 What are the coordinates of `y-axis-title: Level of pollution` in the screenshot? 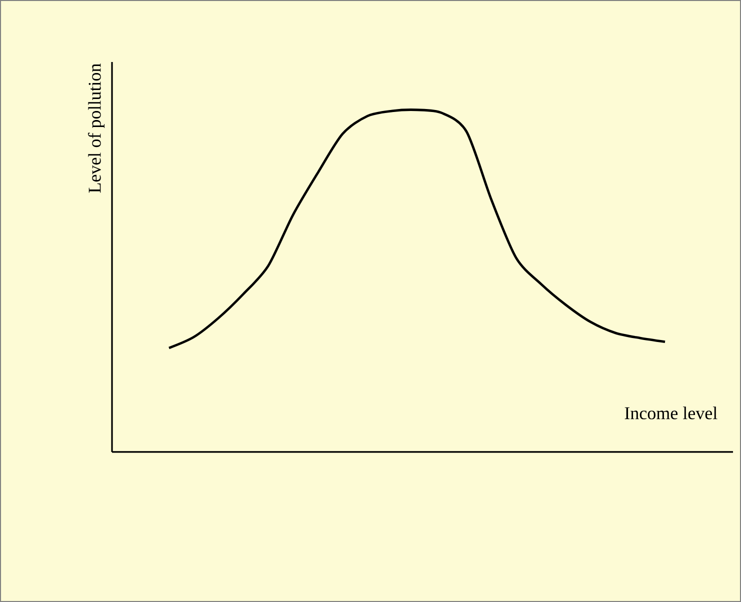 It's located at (96, 128).